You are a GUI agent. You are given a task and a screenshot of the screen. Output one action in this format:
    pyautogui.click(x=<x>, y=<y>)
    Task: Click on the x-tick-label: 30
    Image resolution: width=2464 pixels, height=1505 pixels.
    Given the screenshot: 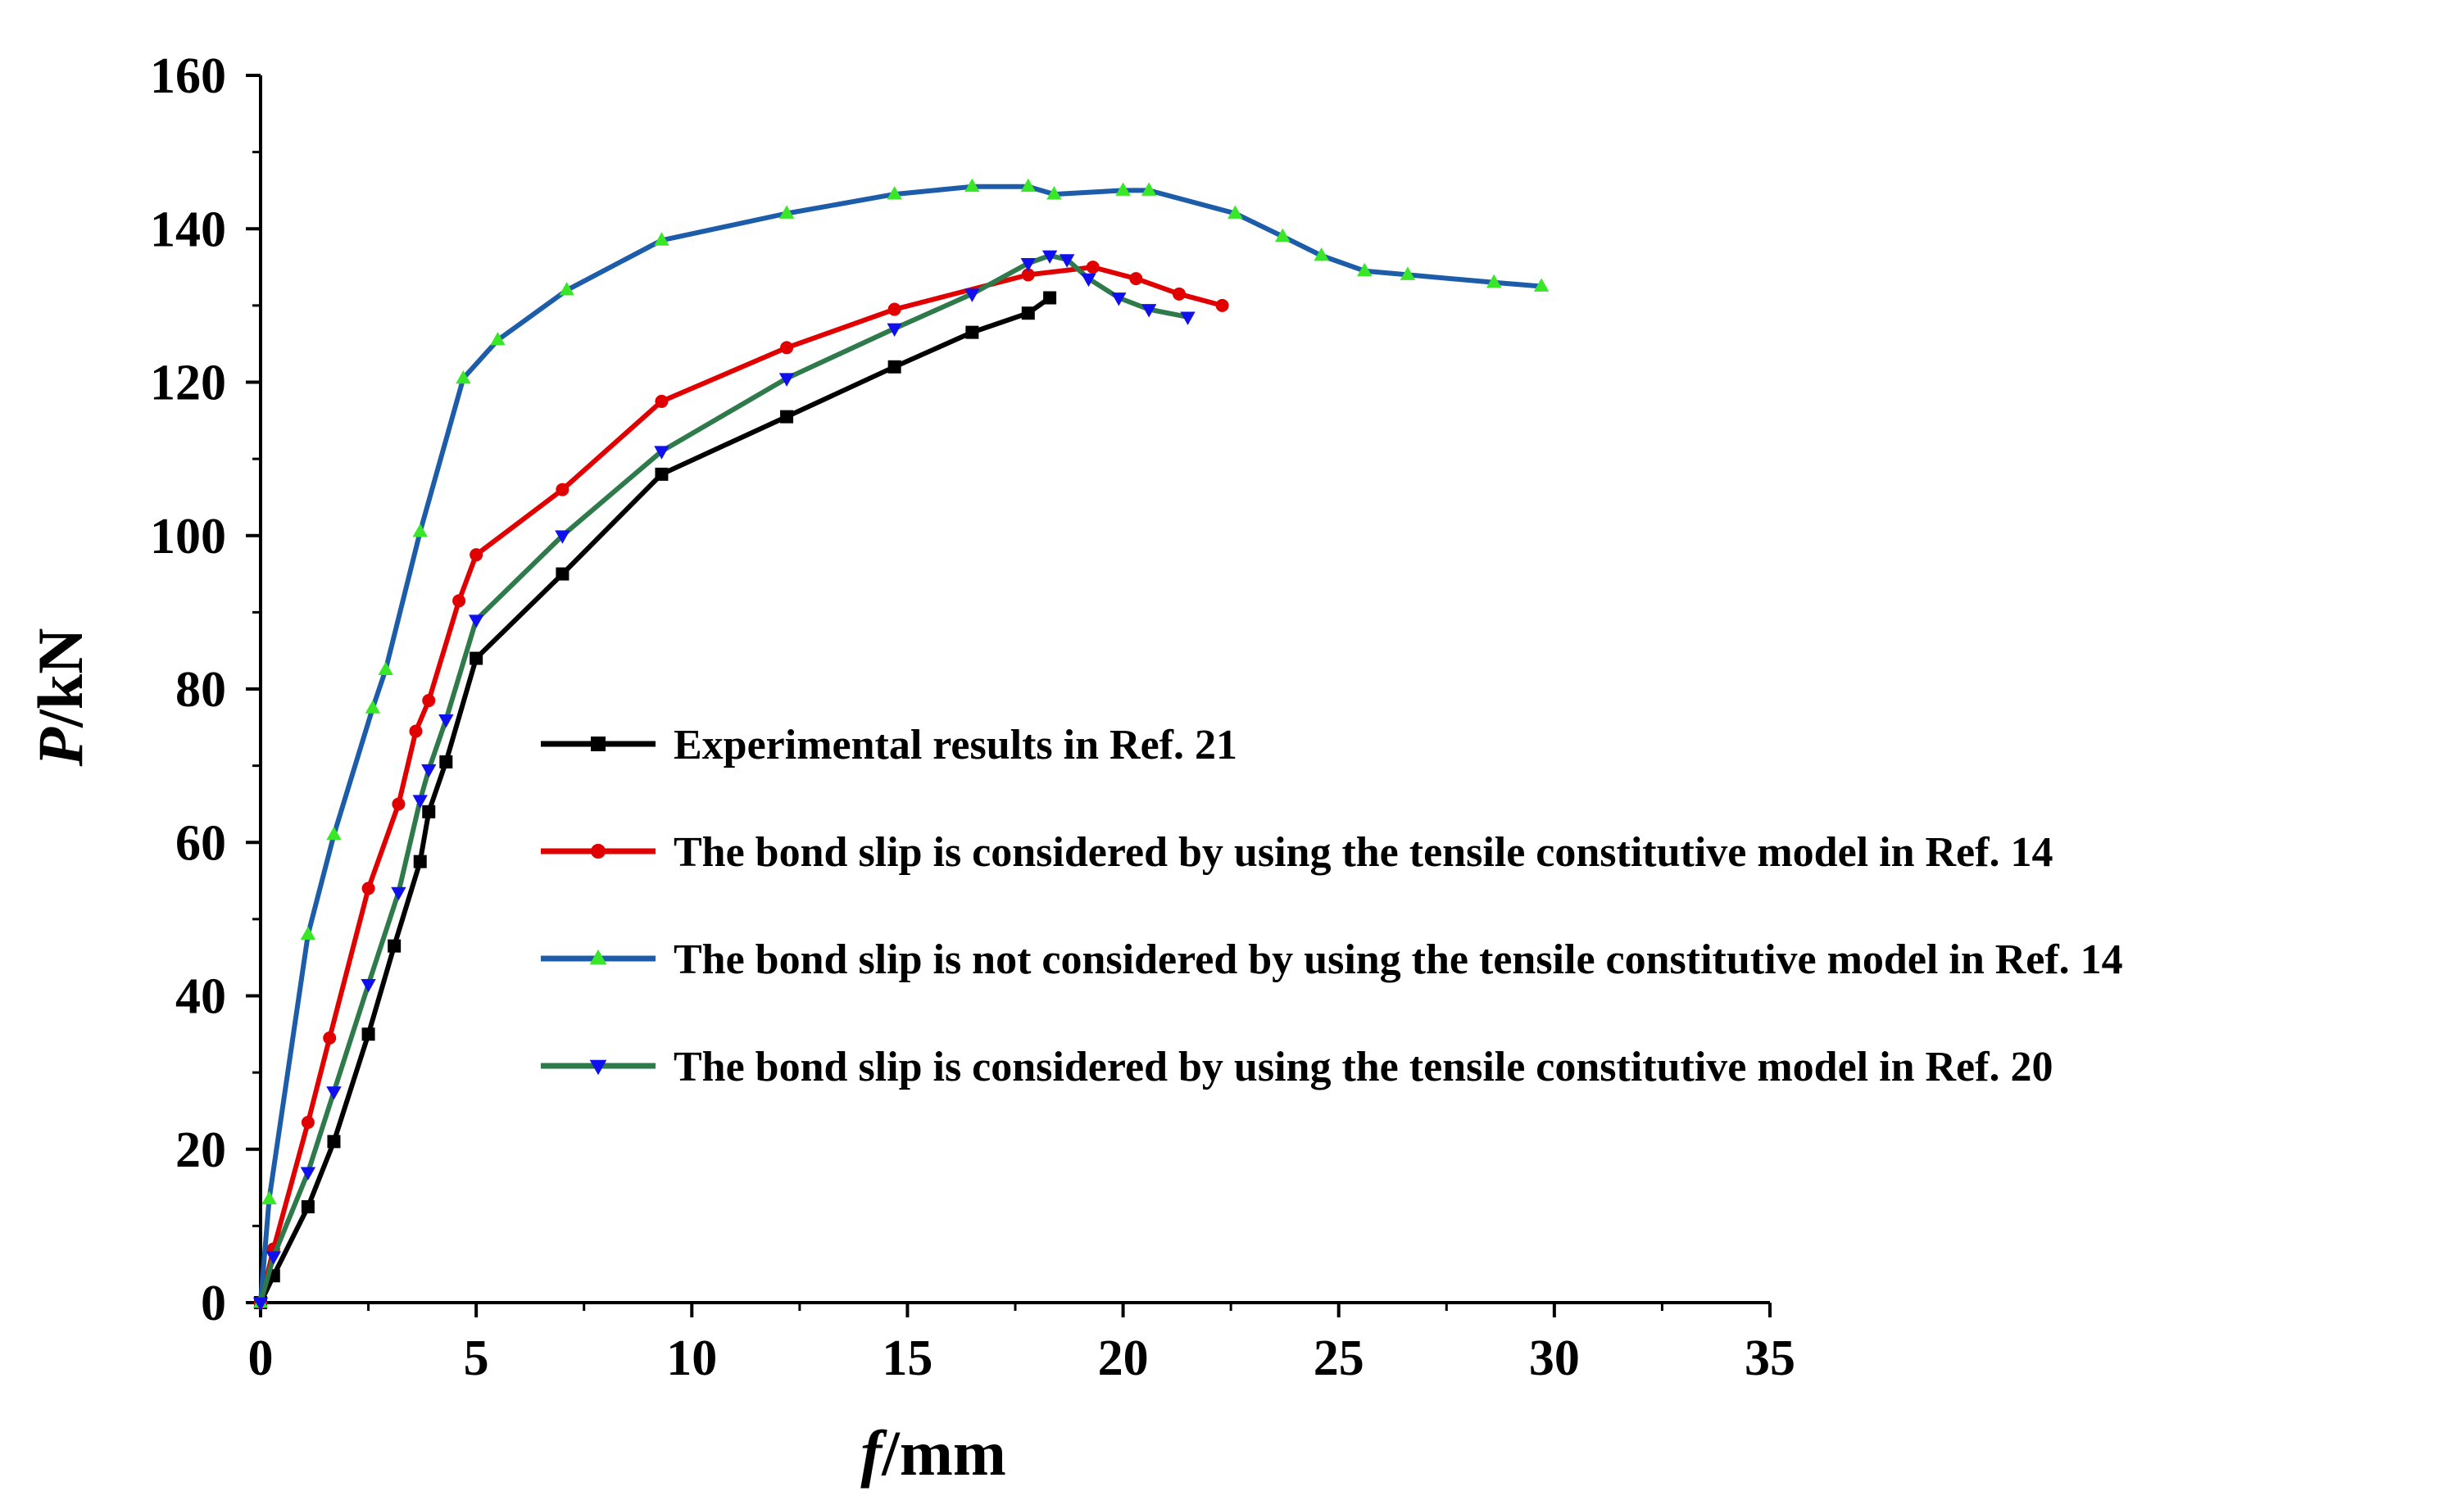 What is the action you would take?
    pyautogui.click(x=1554, y=1358)
    